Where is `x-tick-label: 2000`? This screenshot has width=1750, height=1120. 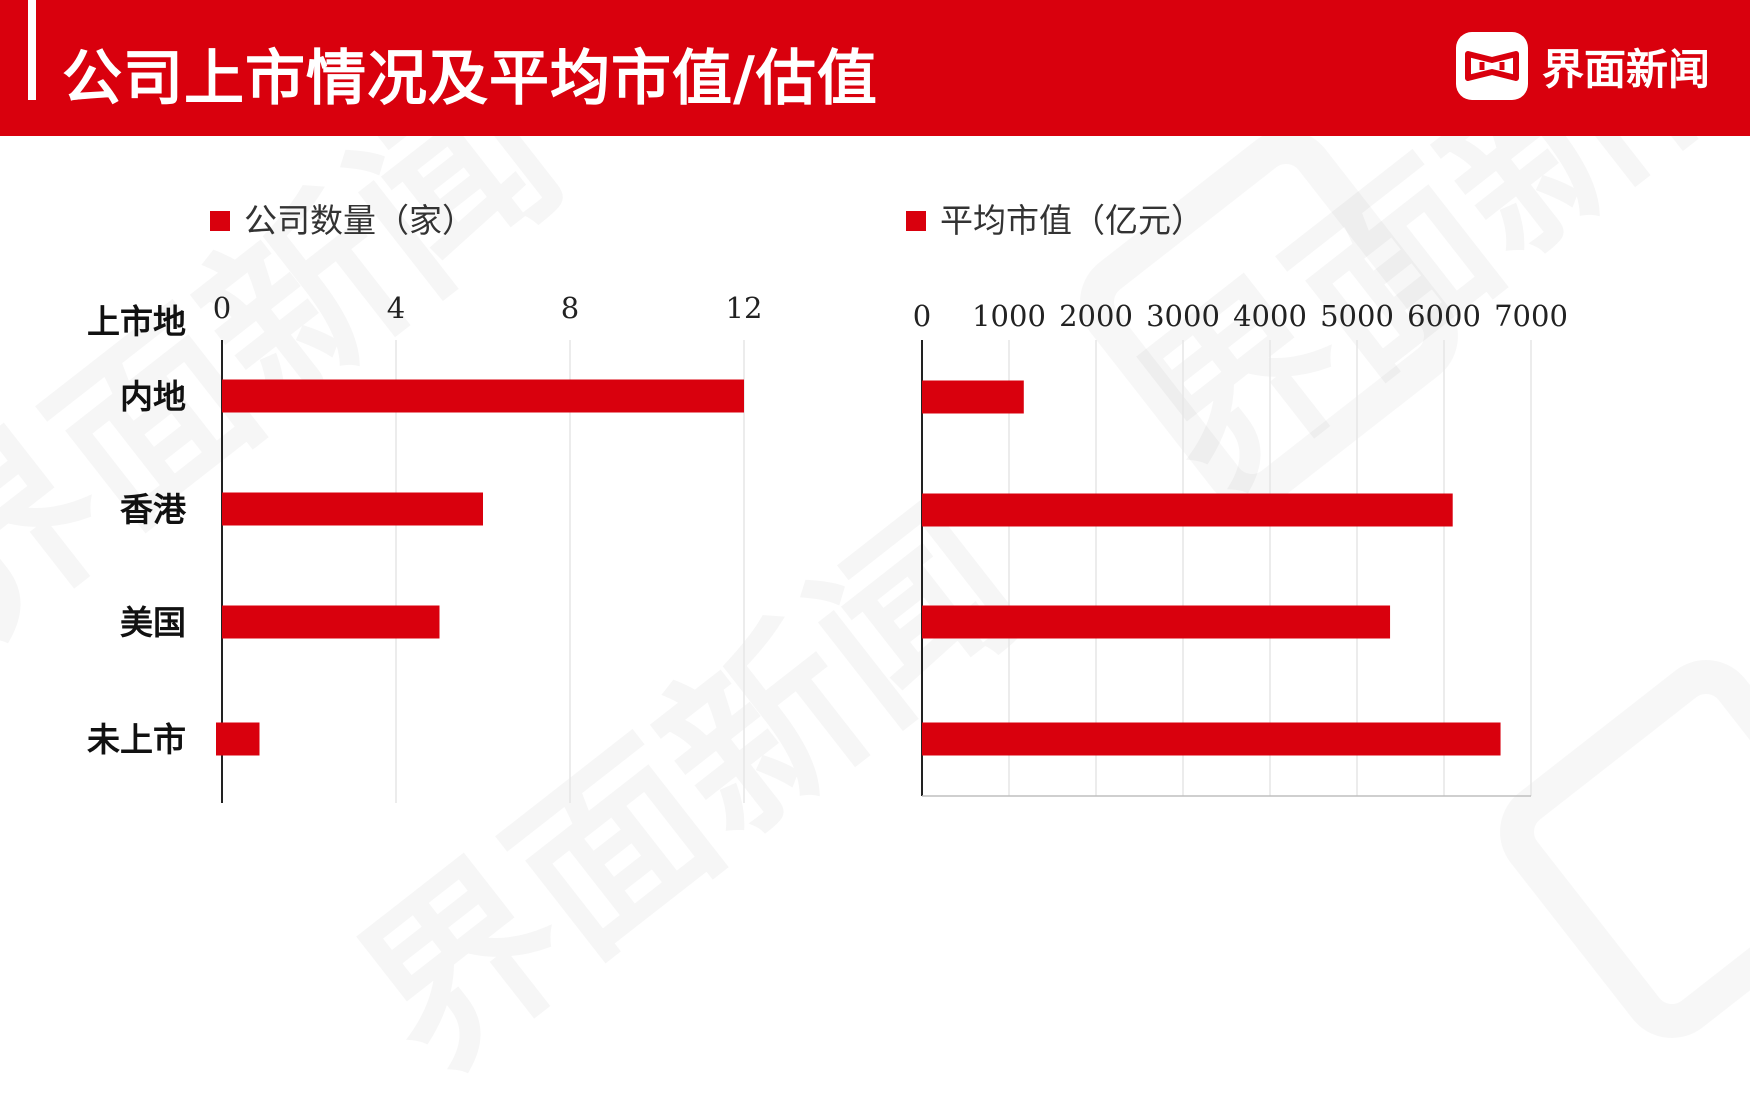 x-tick-label: 2000 is located at coordinates (1096, 316).